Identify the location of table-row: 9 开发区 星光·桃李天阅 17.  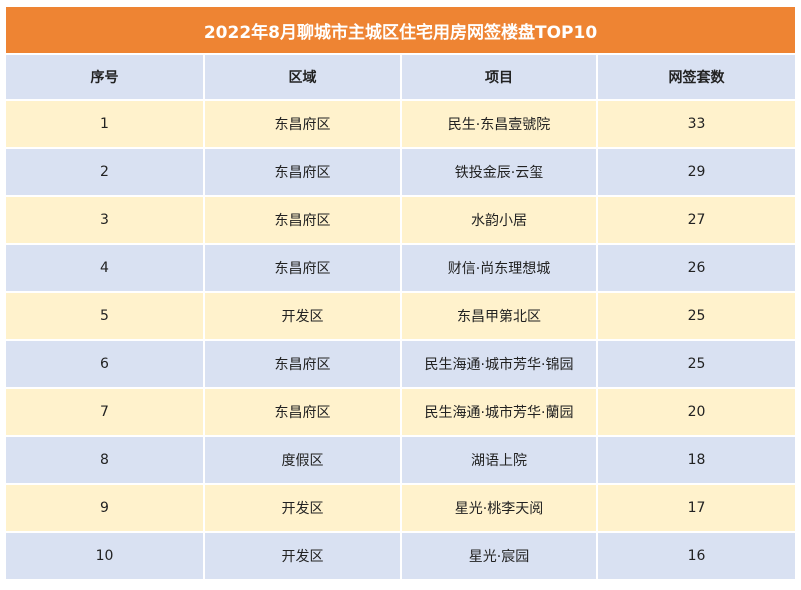
(400, 508).